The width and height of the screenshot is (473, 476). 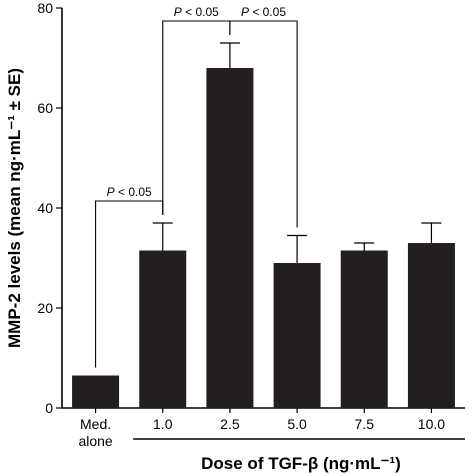 I want to click on y-tick-label: 0, so click(x=49, y=408).